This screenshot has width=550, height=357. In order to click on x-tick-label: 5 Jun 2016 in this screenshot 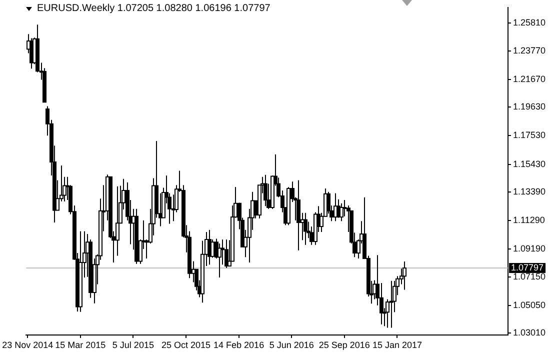, I will do `click(291, 345)`.